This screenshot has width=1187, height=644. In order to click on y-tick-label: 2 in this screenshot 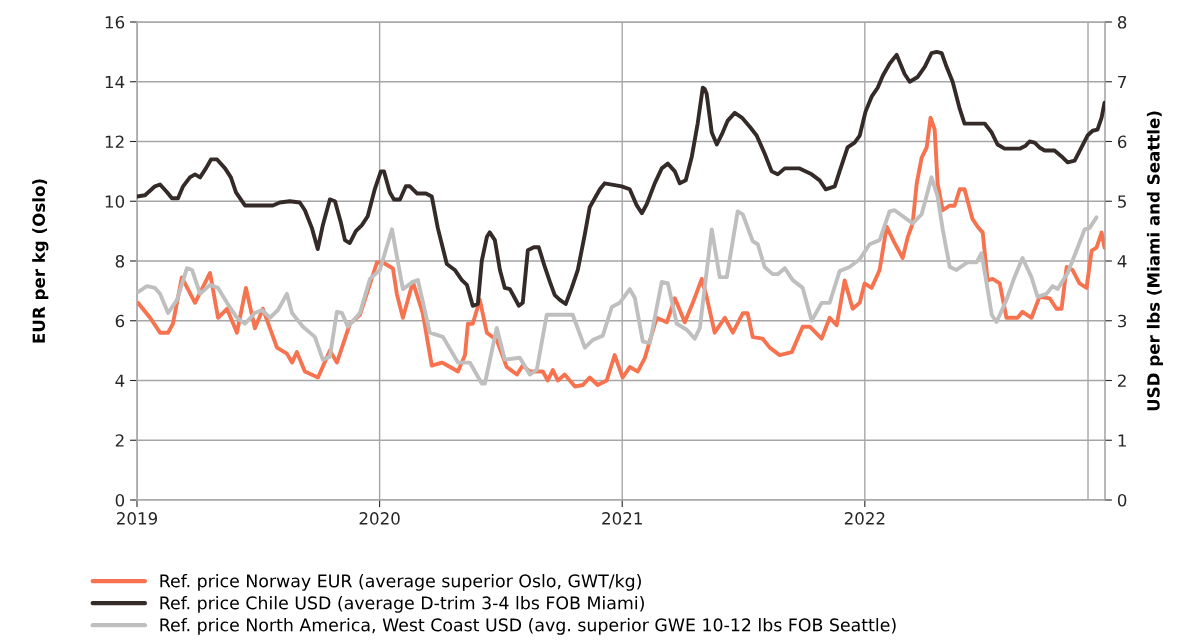, I will do `click(119, 440)`.